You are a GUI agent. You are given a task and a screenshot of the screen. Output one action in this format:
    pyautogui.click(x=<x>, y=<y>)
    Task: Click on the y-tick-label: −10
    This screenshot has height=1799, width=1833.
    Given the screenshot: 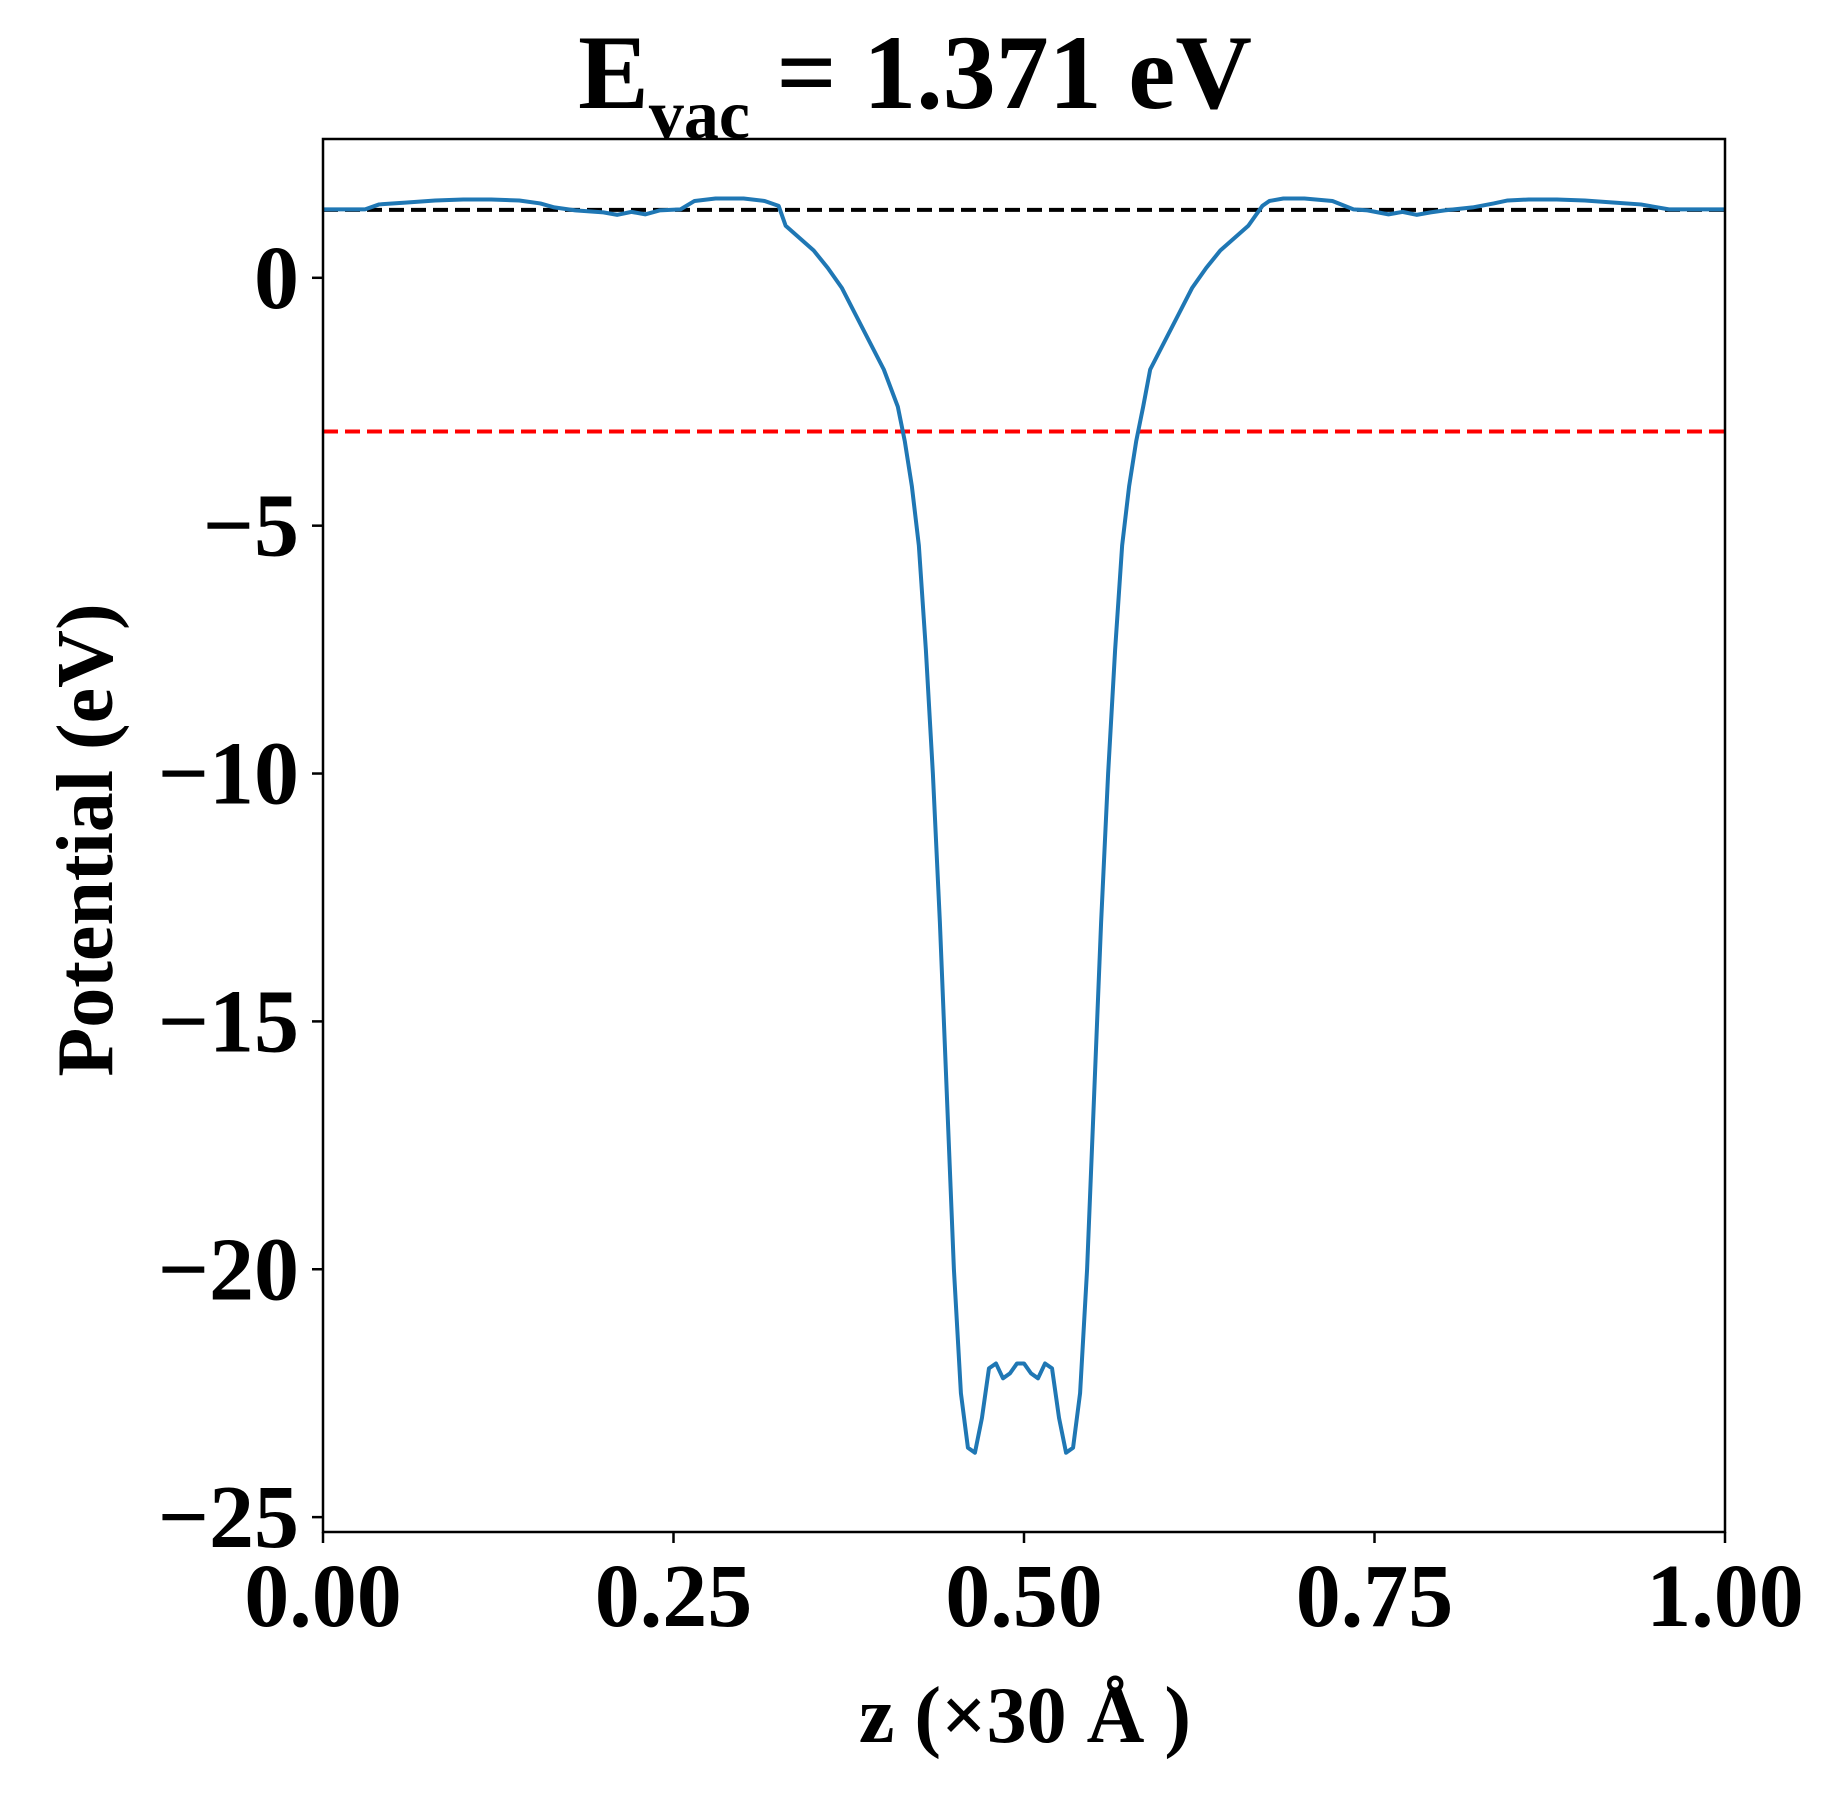 What is the action you would take?
    pyautogui.click(x=228, y=774)
    